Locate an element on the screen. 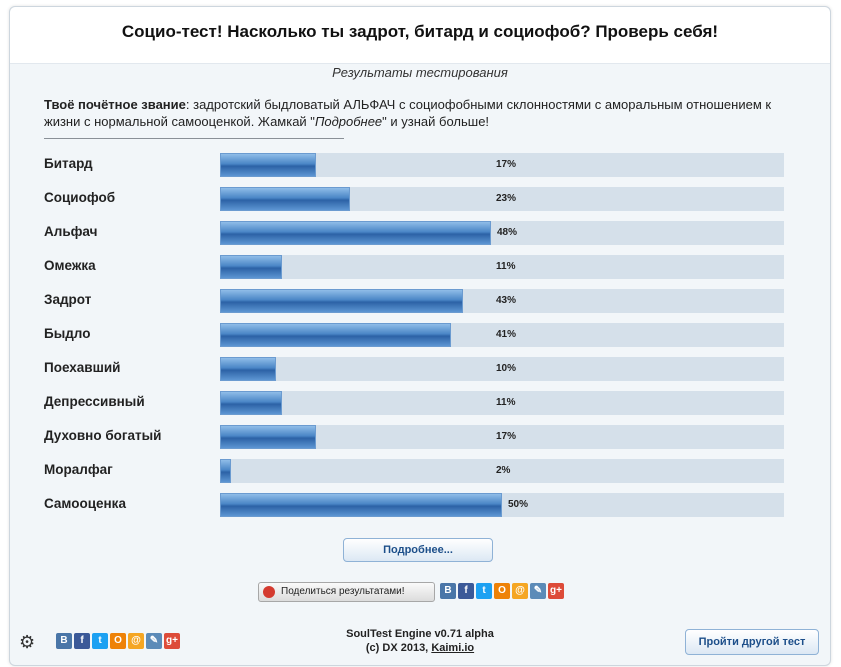 Image resolution: width=841 pixels, height=667 pixels. result-row: Быдло 41% is located at coordinates (419, 335).